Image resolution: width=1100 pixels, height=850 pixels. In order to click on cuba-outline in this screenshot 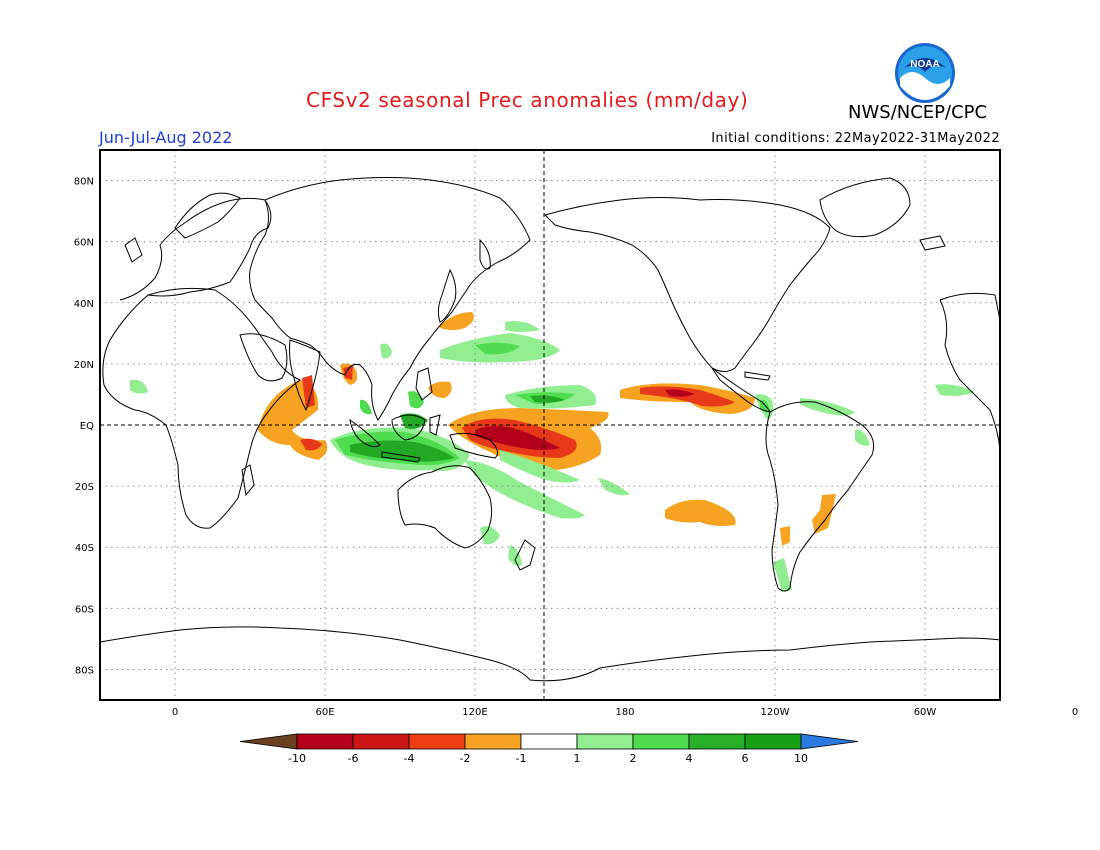, I will do `click(757, 376)`.